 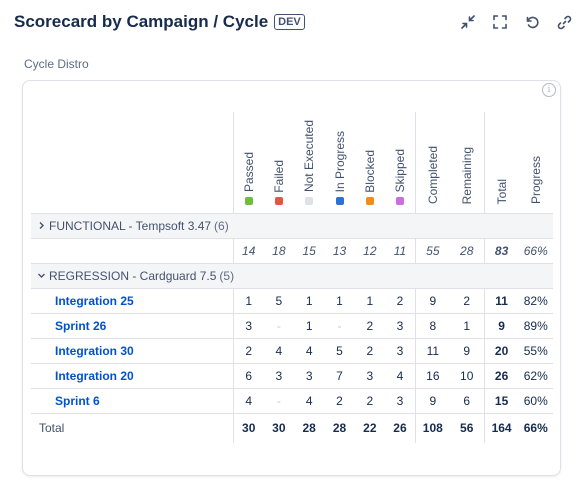 What do you see at coordinates (564, 22) in the screenshot?
I see `link-icon` at bounding box center [564, 22].